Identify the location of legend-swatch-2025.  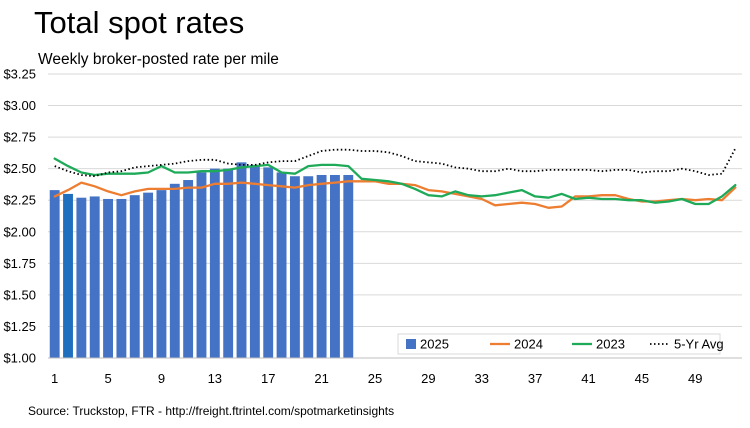
(411, 344).